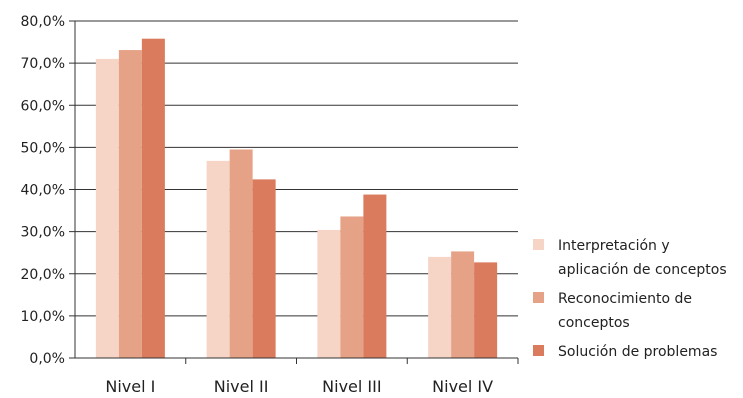  I want to click on x-tick-labels: Nivel I Nivel II Nivel III Nivel IV, so click(299, 386).